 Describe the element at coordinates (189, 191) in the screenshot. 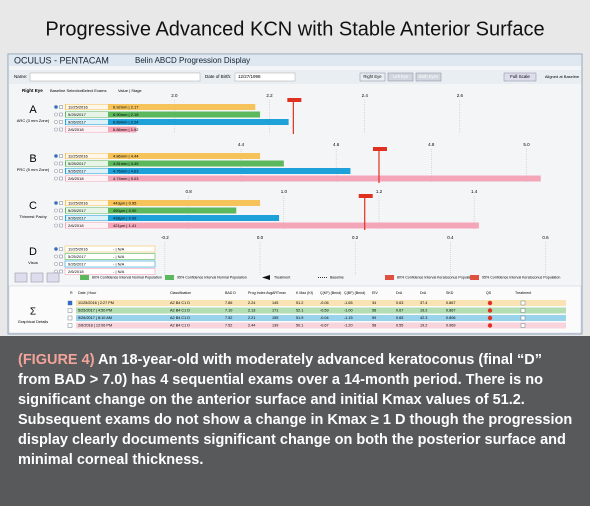

I see `x-tick-label: 0.8` at that location.